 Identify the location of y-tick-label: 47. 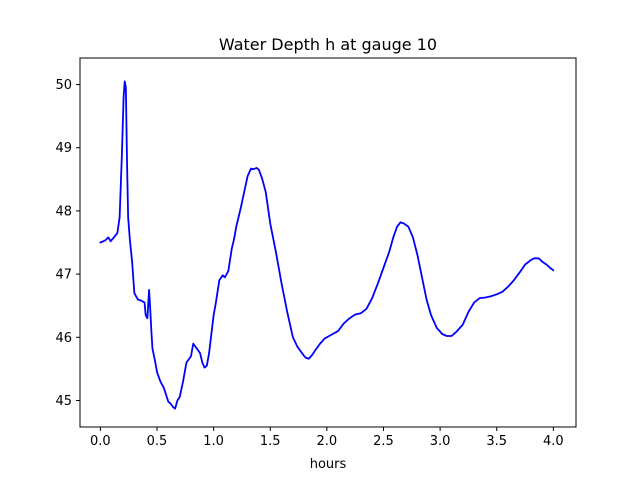
(63, 275).